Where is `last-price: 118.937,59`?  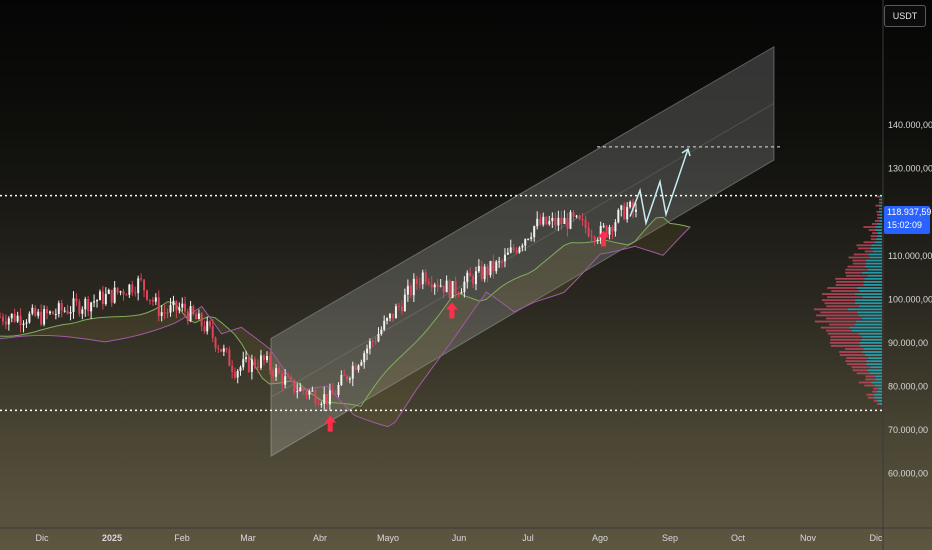 last-price: 118.937,59 is located at coordinates (909, 212).